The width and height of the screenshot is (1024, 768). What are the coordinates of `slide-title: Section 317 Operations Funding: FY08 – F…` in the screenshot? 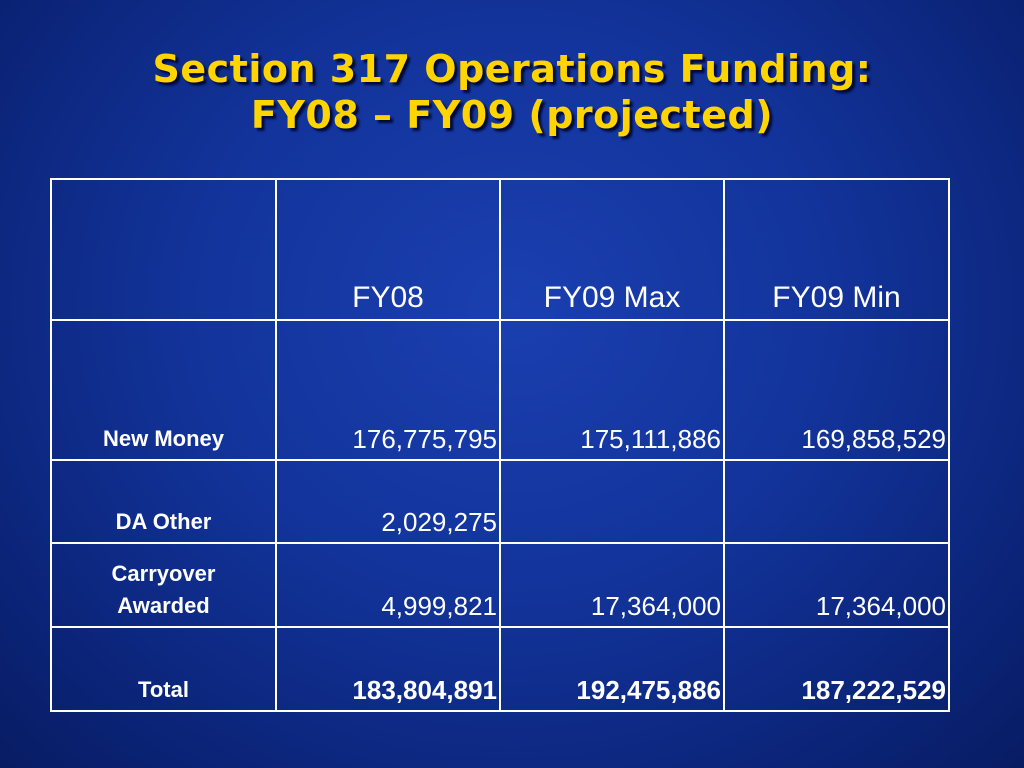 It's located at (512, 92).